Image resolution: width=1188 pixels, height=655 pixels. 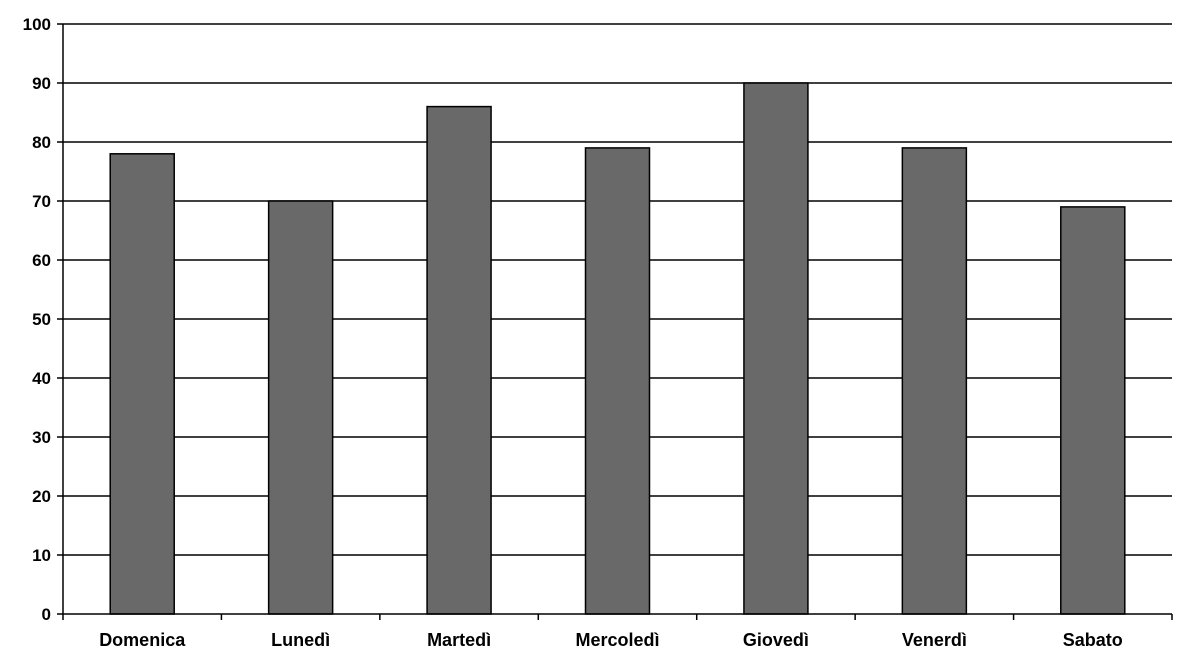 What do you see at coordinates (776, 640) in the screenshot?
I see `x-tick-label: Giovedì` at bounding box center [776, 640].